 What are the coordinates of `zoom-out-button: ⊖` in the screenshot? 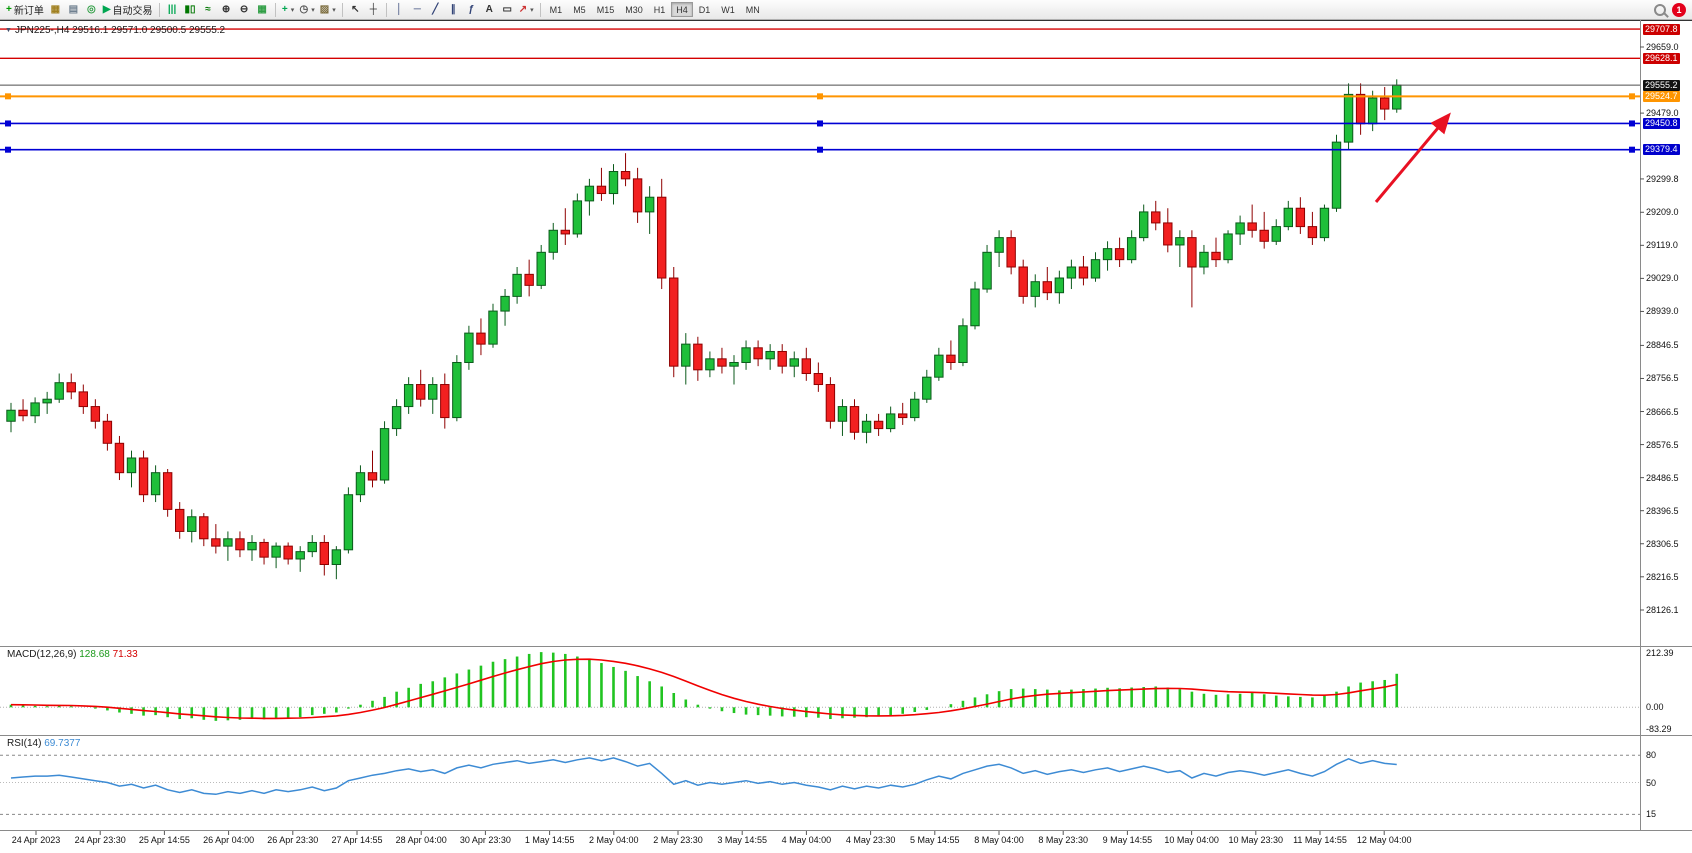 It's located at (244, 10).